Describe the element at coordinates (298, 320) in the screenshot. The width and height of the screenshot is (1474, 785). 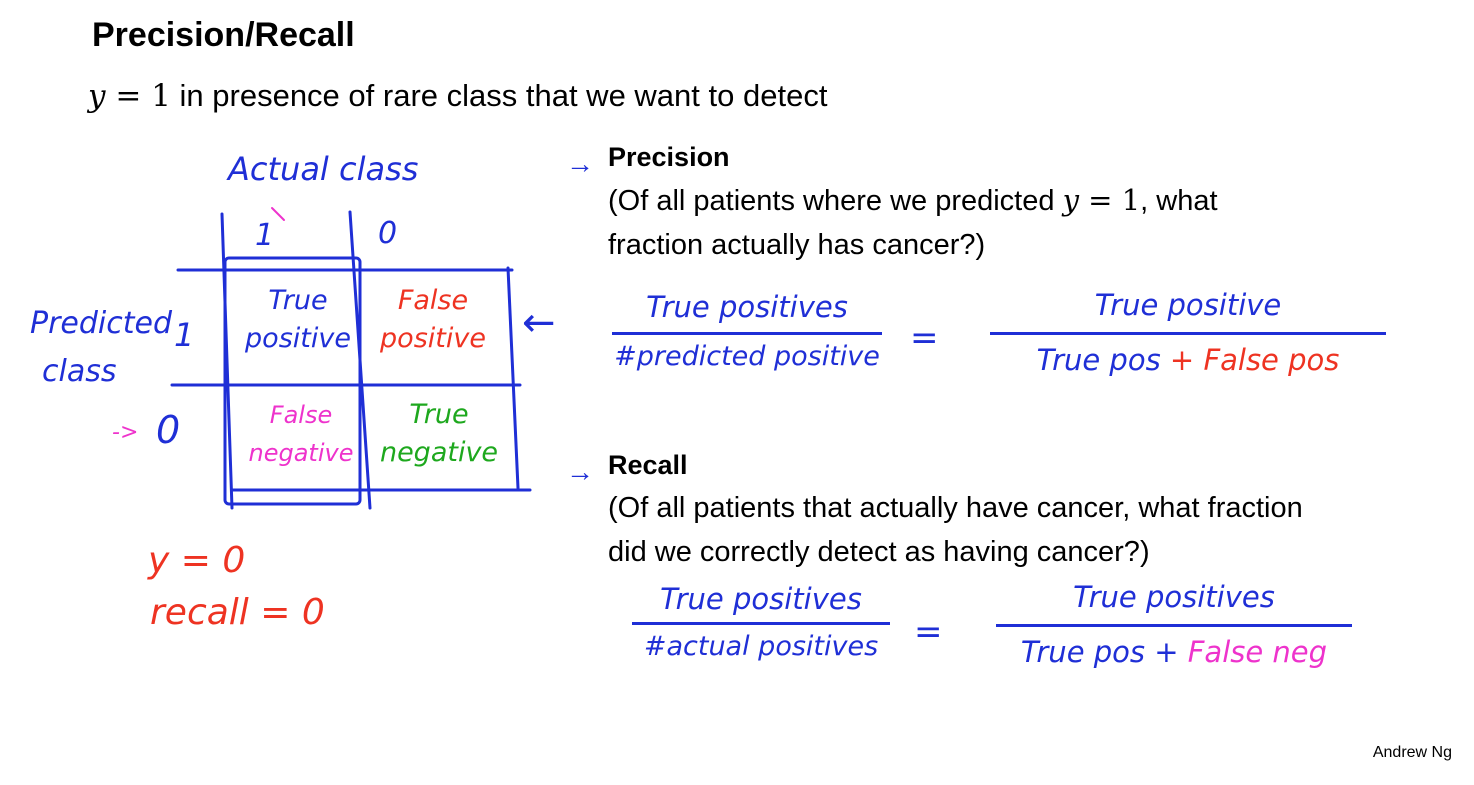
I see `cell-true-positive: True positive` at that location.